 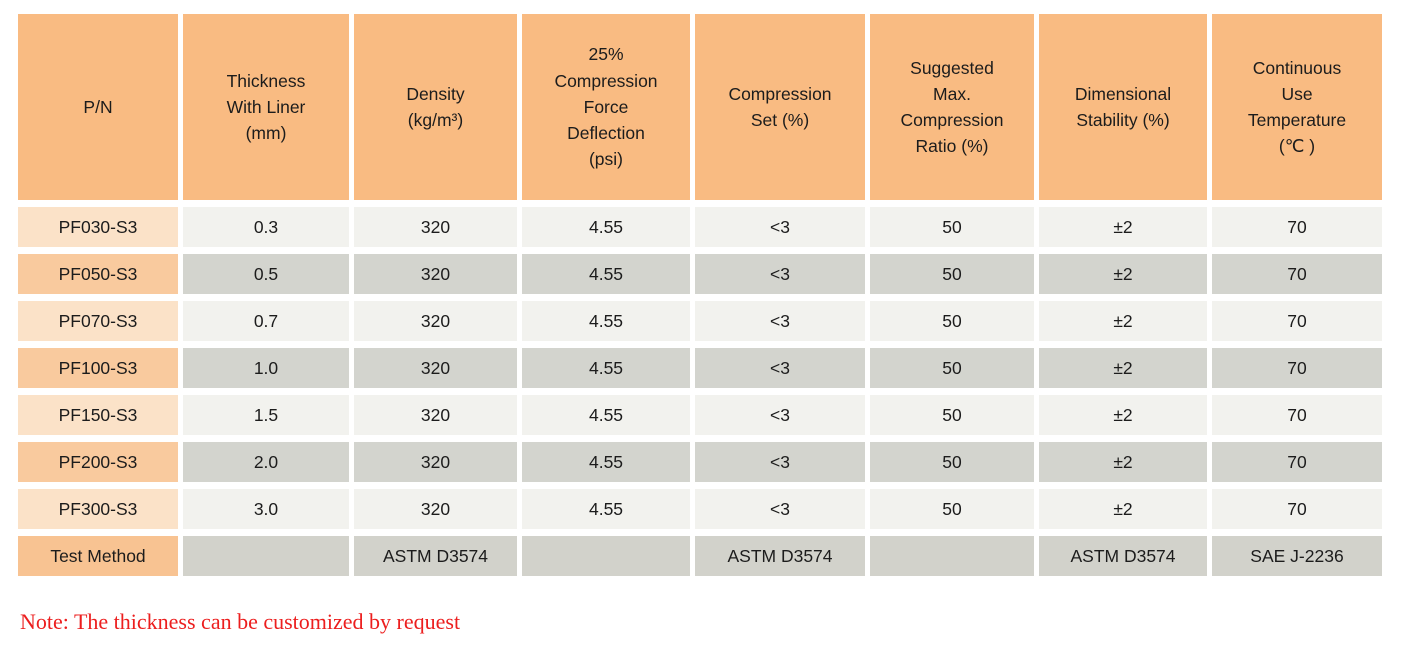 I want to click on cell-test-method-density: ASTM D3574, so click(x=435, y=556).